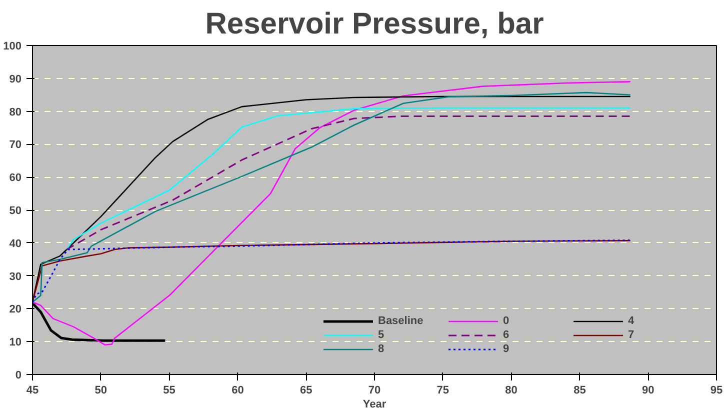  I want to click on y-tick-label: 40, so click(15, 244).